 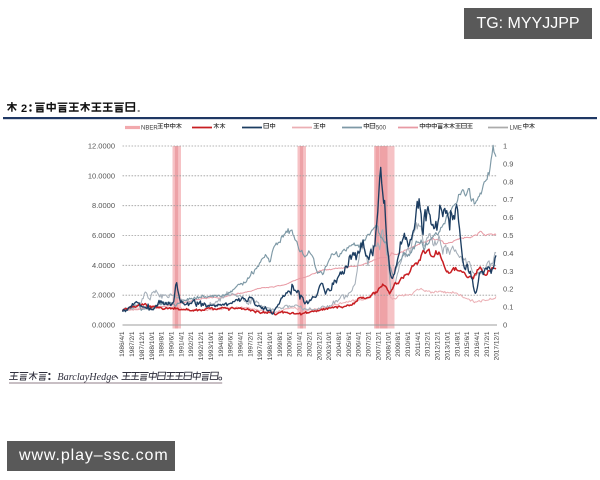 What do you see at coordinates (250, 344) in the screenshot?
I see `svg-text: 1997/2/1` at bounding box center [250, 344].